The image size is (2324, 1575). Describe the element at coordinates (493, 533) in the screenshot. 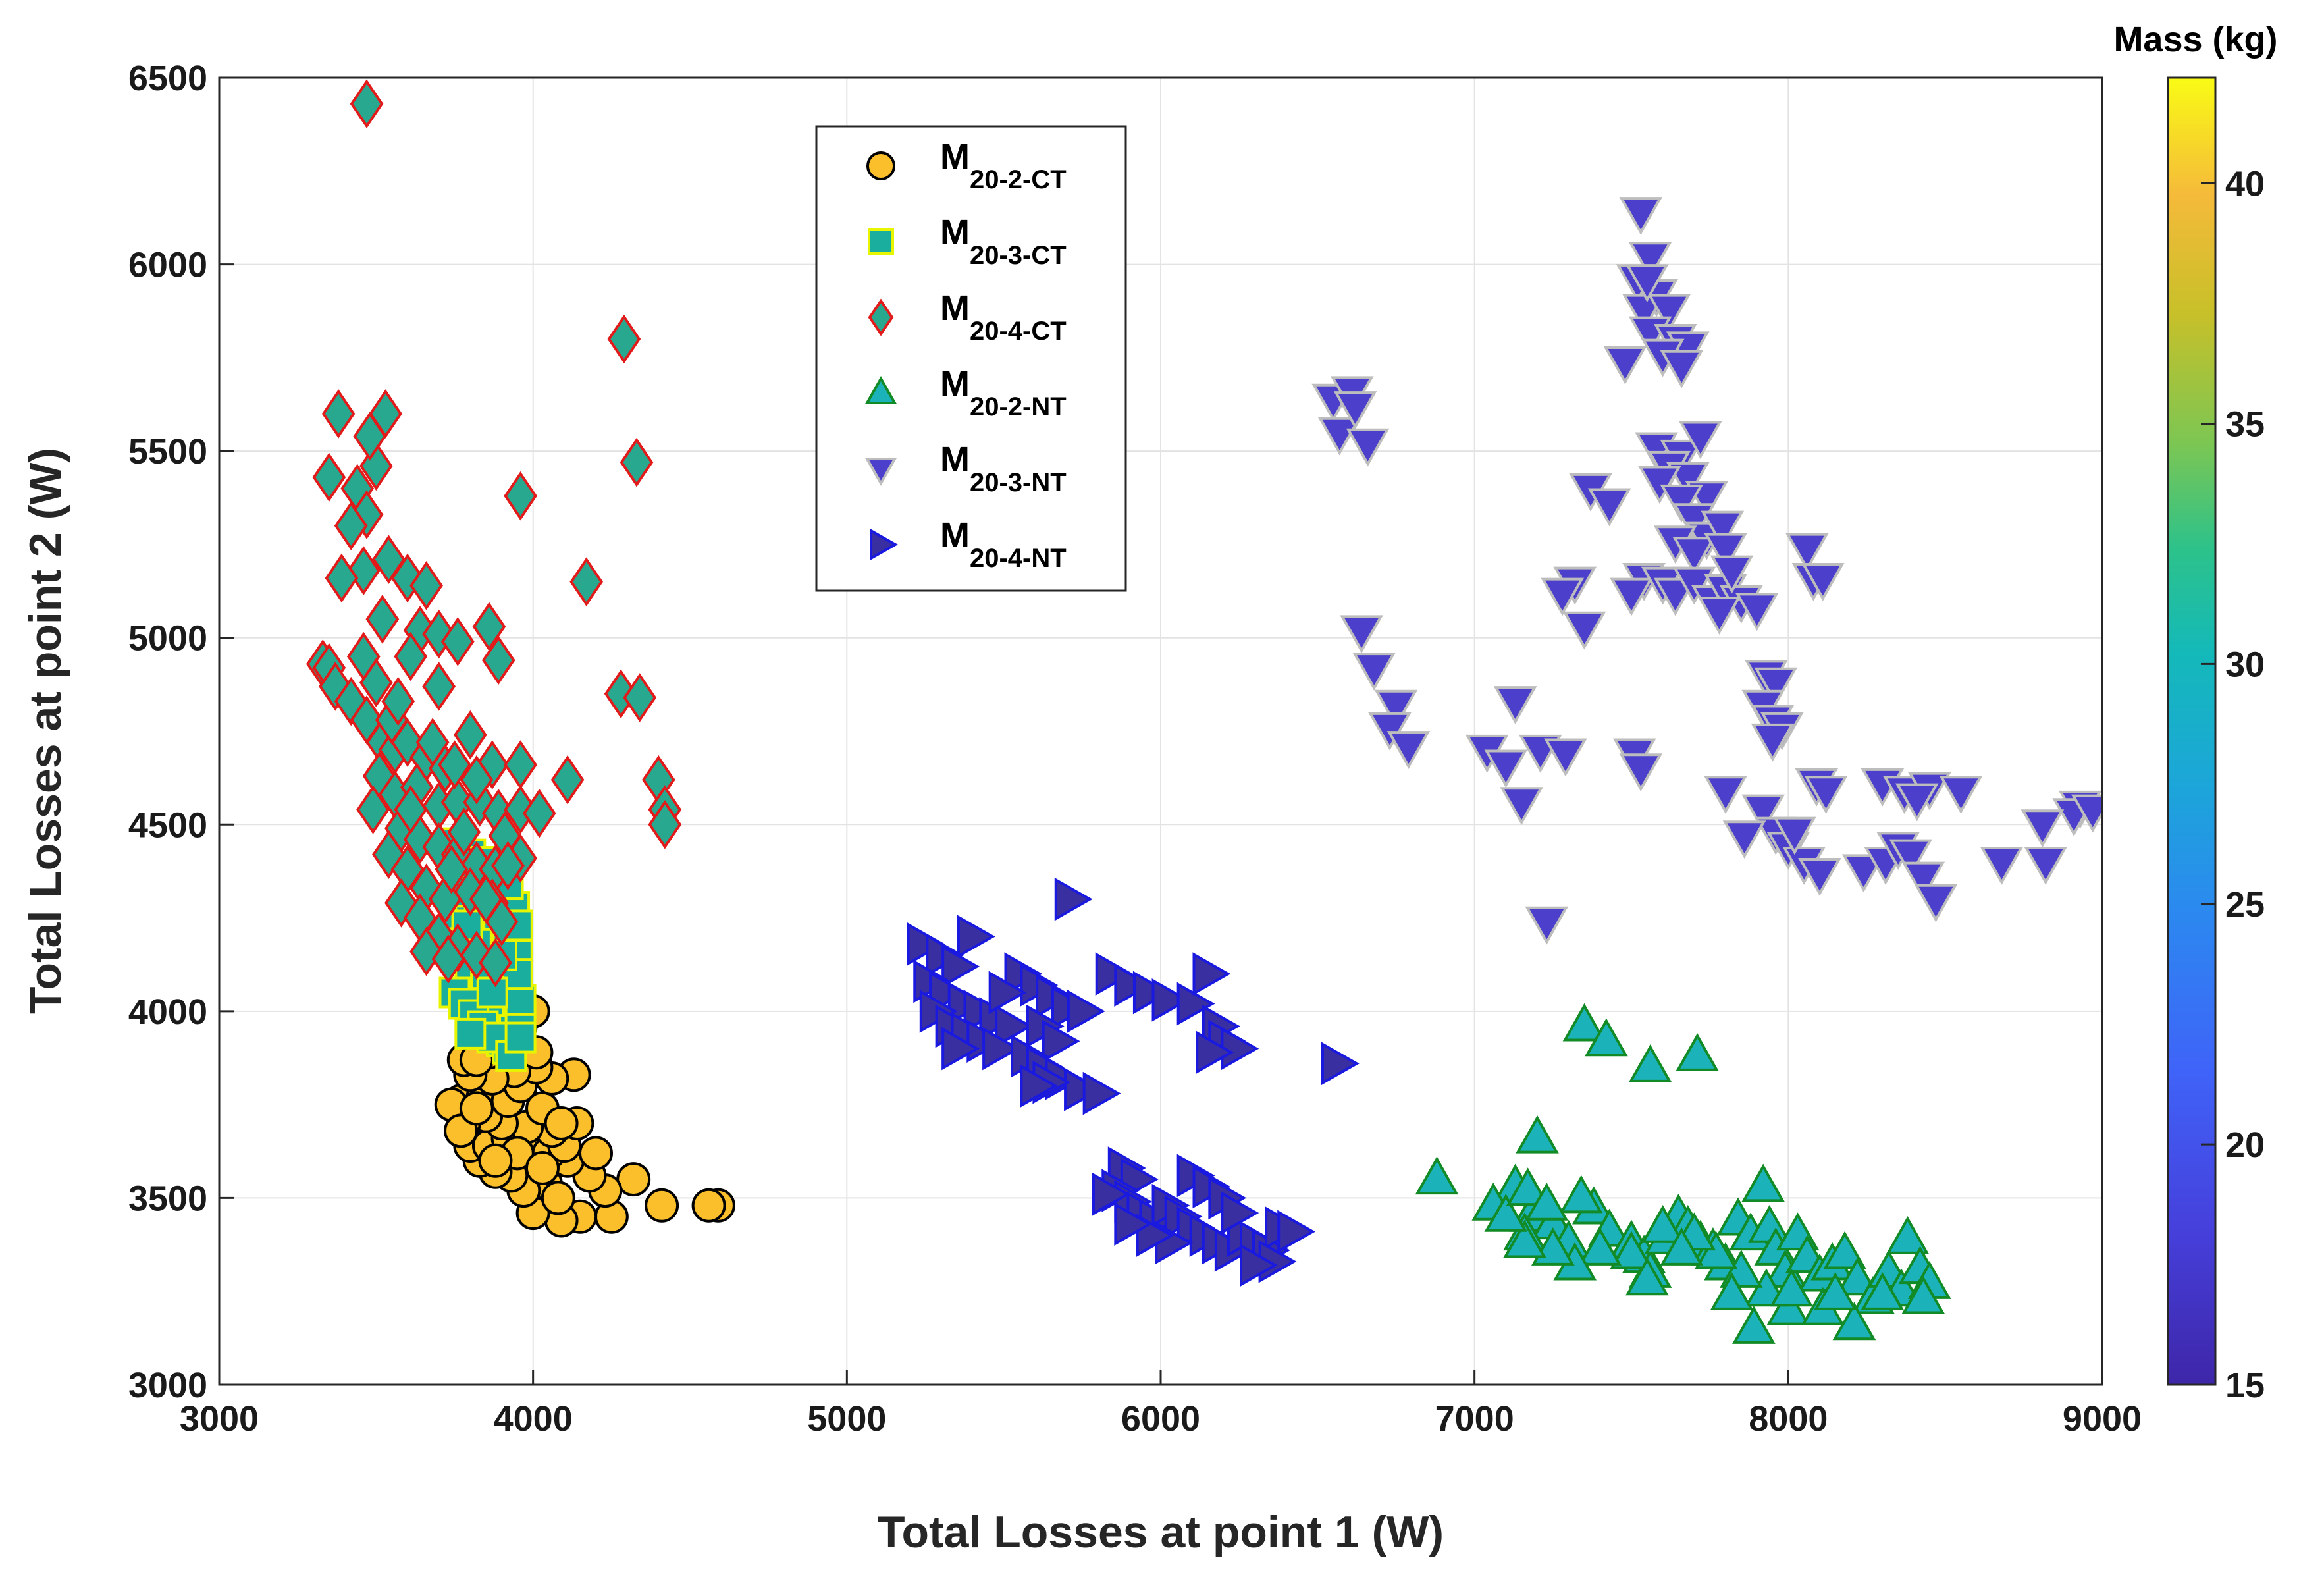

I see `series-m20_4_ct` at that location.